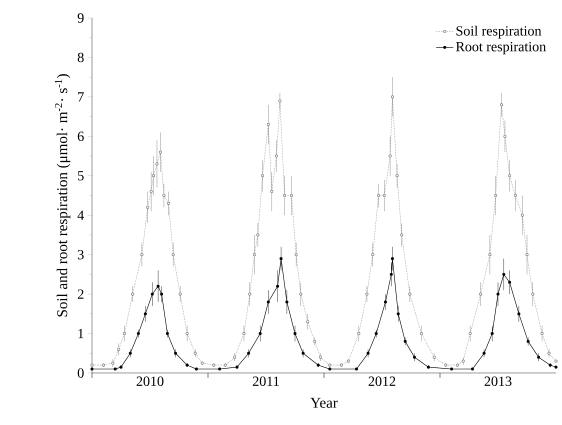 This screenshot has height=425, width=562. Describe the element at coordinates (81, 373) in the screenshot. I see `y-tick-label: 0` at that location.